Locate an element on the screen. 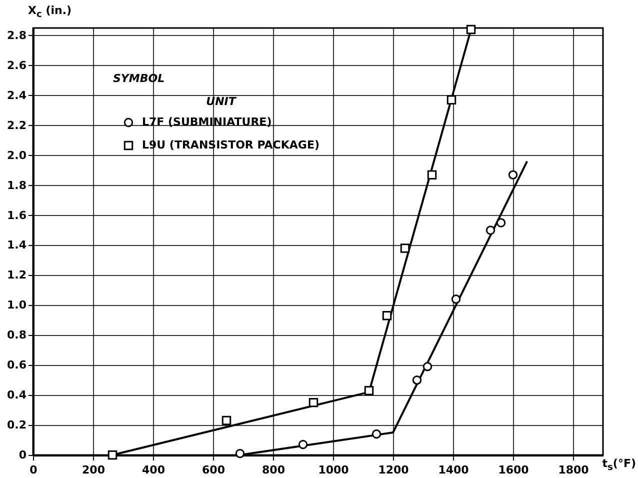 The height and width of the screenshot is (478, 638). y-tick-label: 1.0 is located at coordinates (17, 305).